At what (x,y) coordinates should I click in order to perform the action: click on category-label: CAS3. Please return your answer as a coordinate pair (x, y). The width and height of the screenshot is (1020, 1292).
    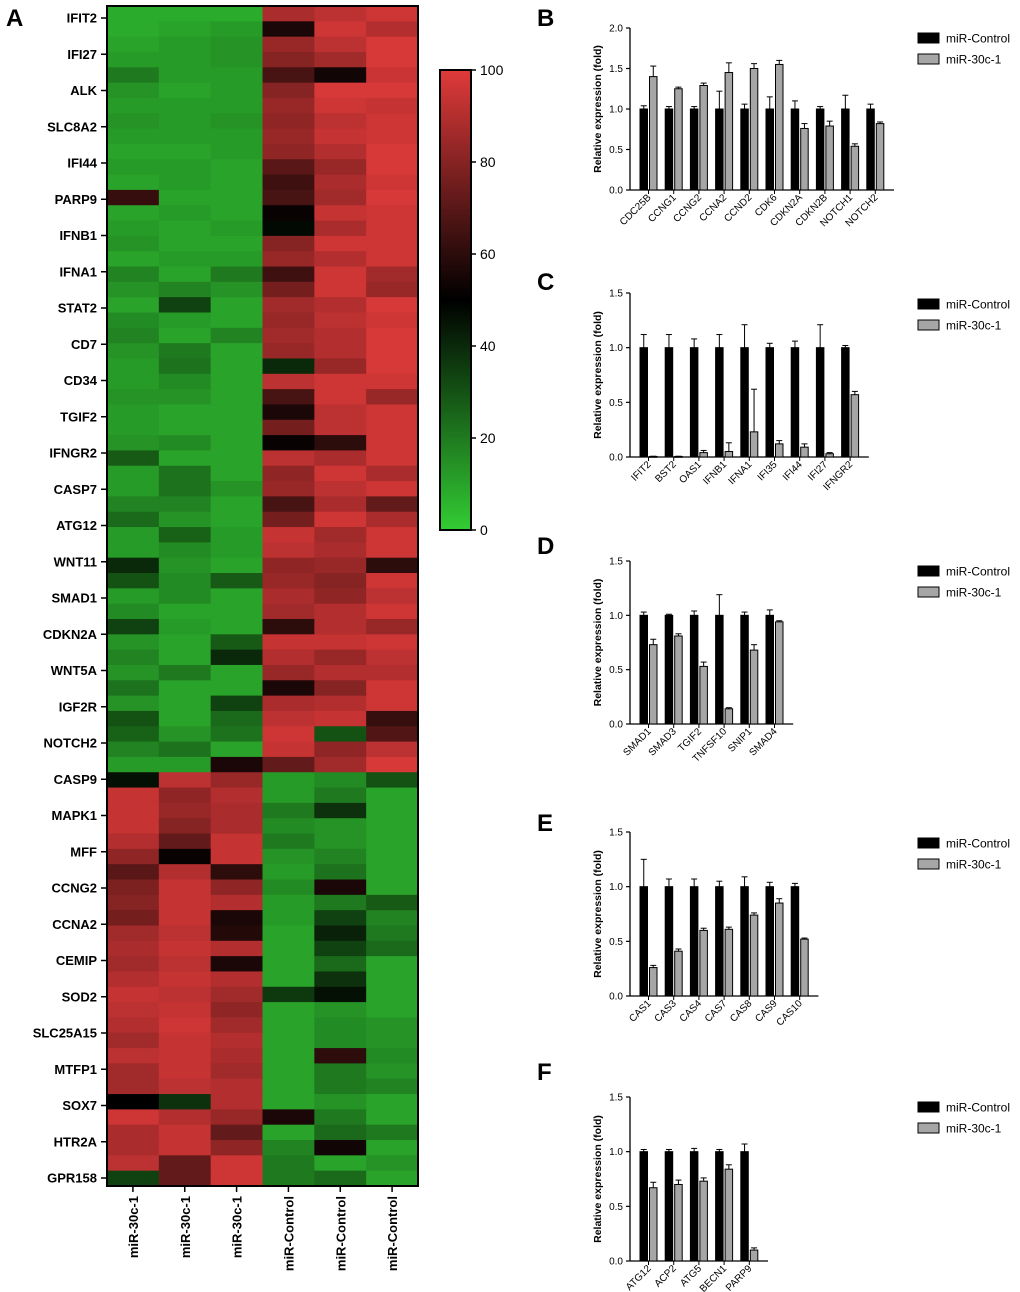
    Looking at the image, I should click on (666, 1011).